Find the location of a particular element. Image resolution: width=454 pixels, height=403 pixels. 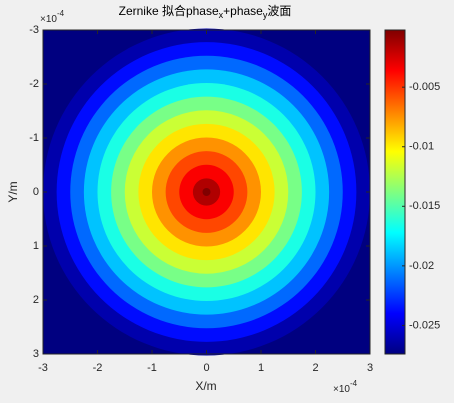

y-exponent: ×10⁻⁴ is located at coordinates (52, 17).